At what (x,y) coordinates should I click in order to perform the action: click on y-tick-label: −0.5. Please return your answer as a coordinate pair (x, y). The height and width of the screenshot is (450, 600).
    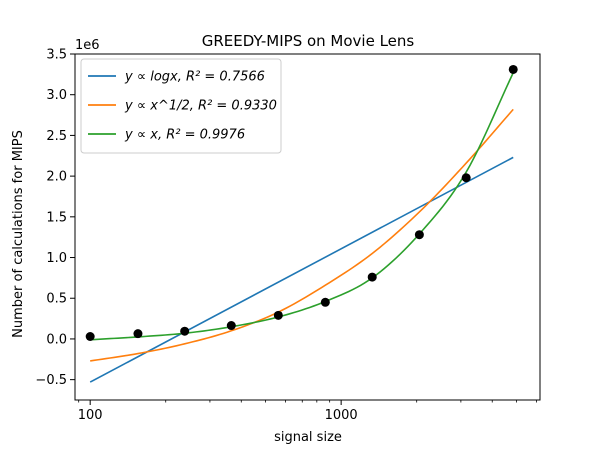
    Looking at the image, I should click on (51, 380).